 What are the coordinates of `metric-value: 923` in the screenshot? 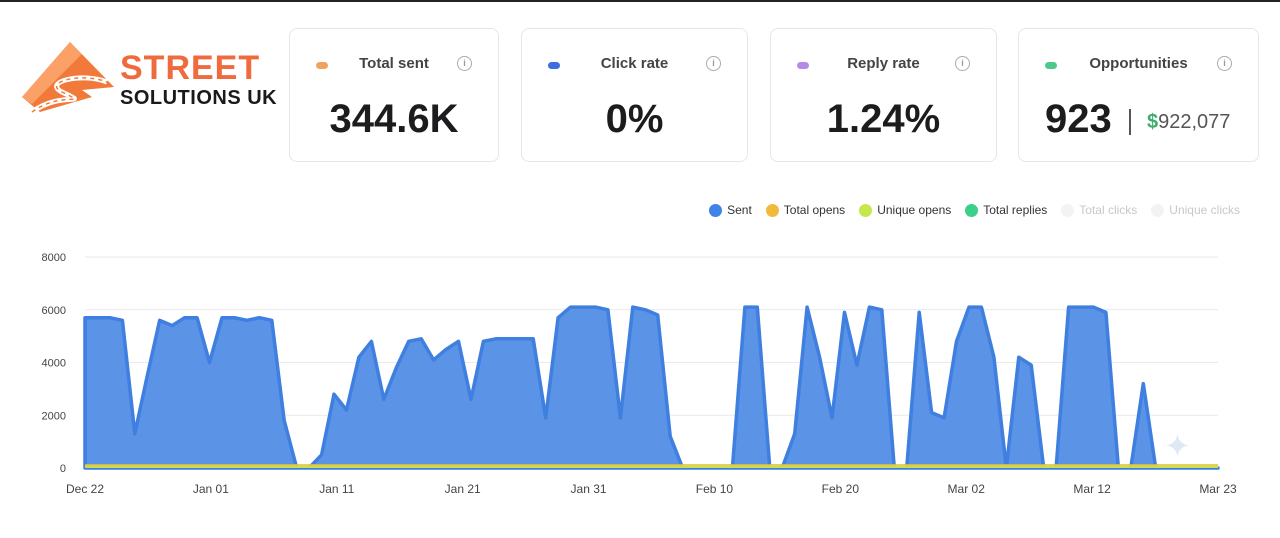 It's located at (1078, 119).